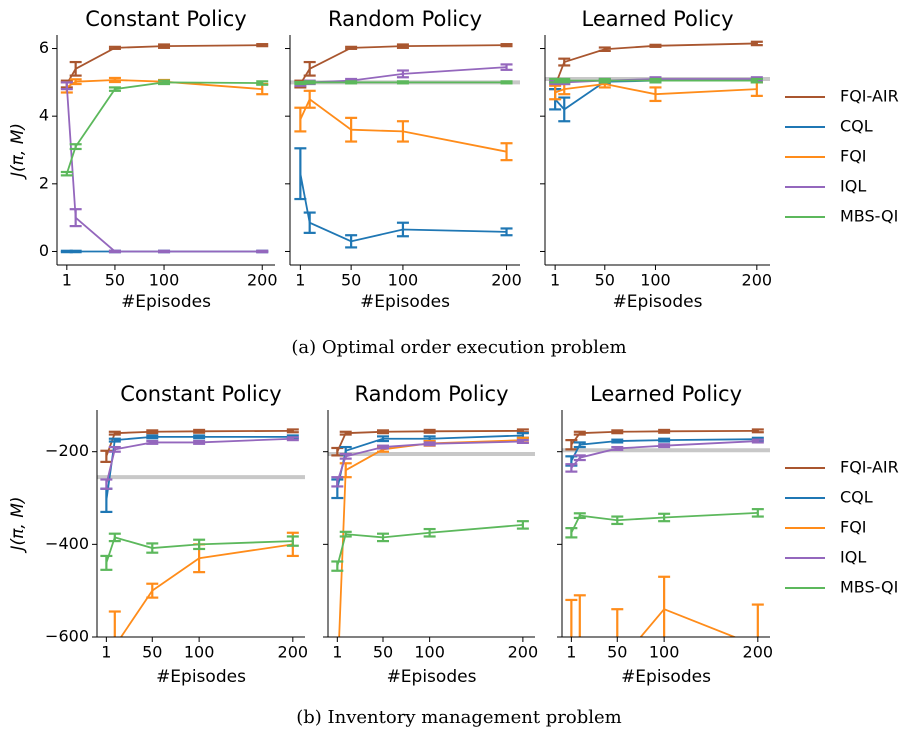  I want to click on y-tick-label: −400, so click(67, 543).